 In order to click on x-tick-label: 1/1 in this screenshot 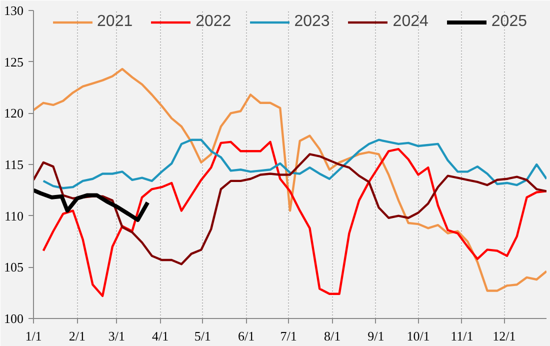, I will do `click(33, 336)`.